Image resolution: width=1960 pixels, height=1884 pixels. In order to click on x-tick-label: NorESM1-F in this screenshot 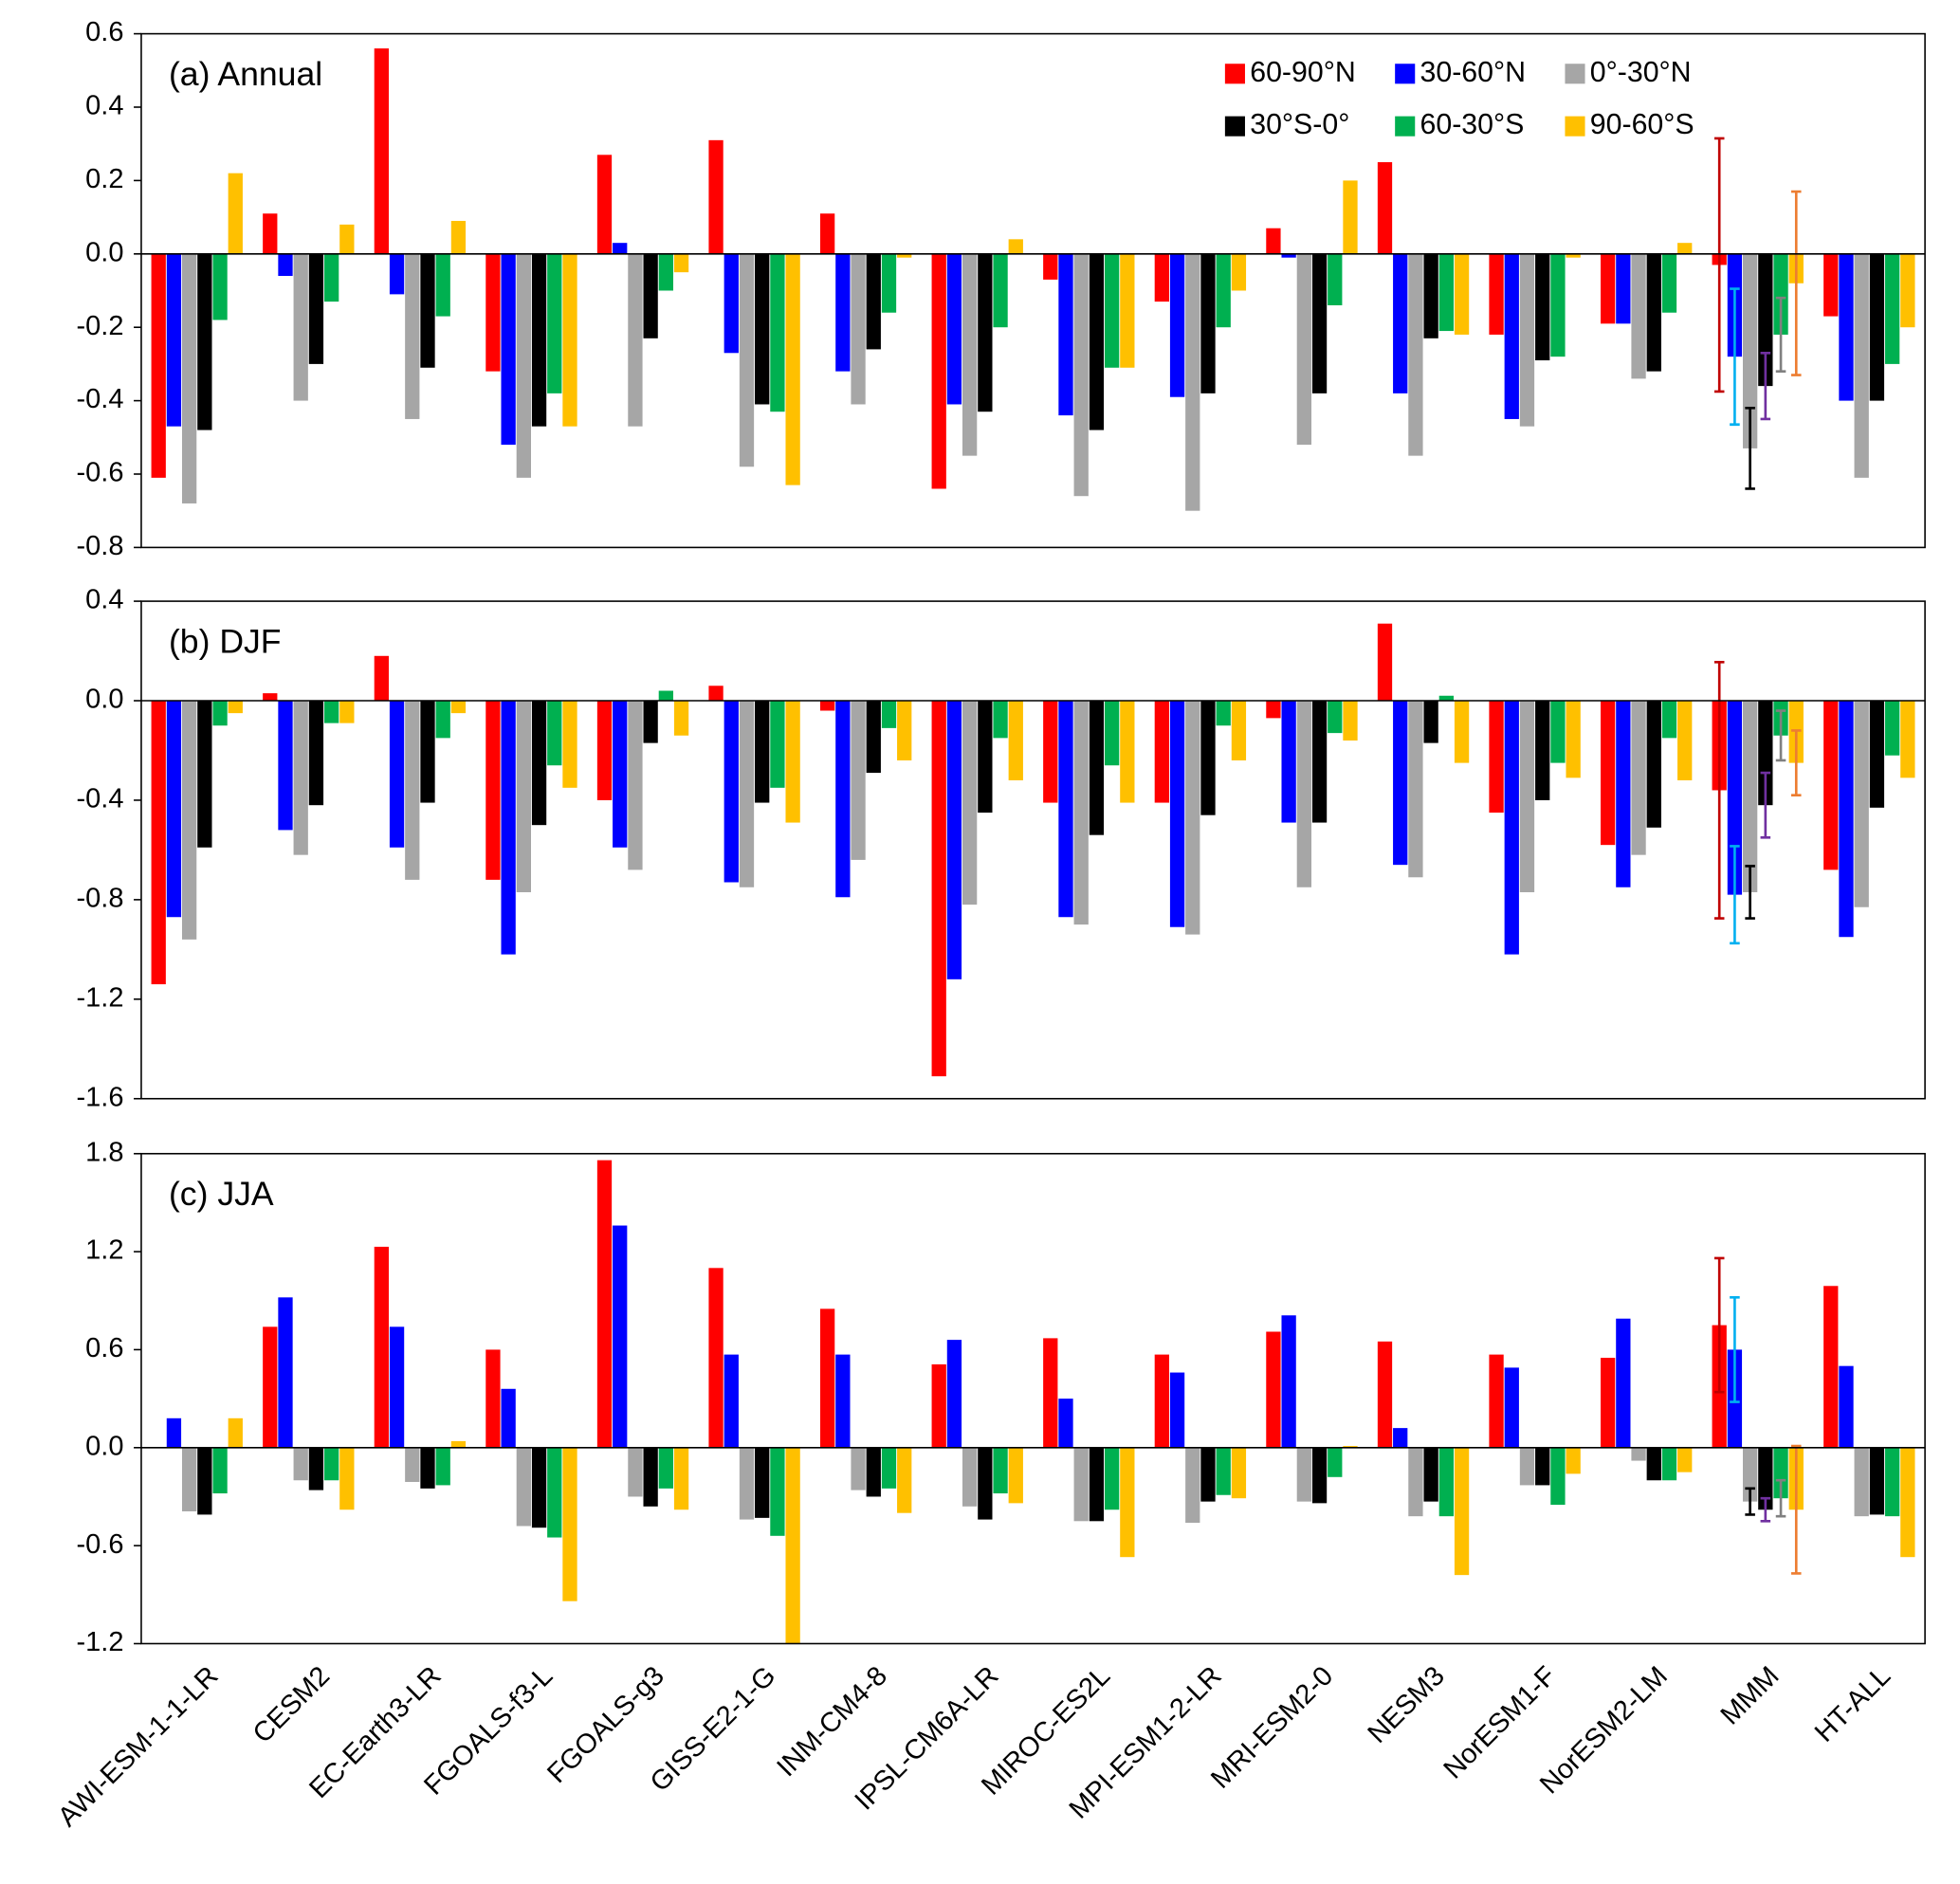, I will do `click(1500, 1723)`.